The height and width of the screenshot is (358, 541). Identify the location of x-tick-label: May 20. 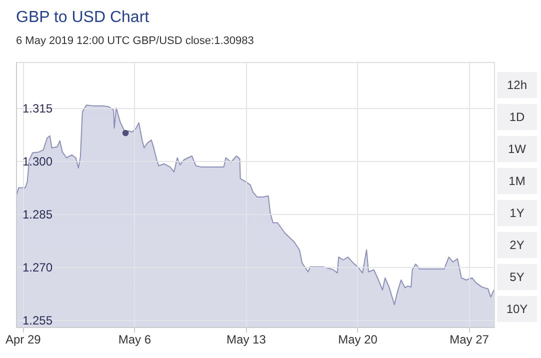
(358, 339).